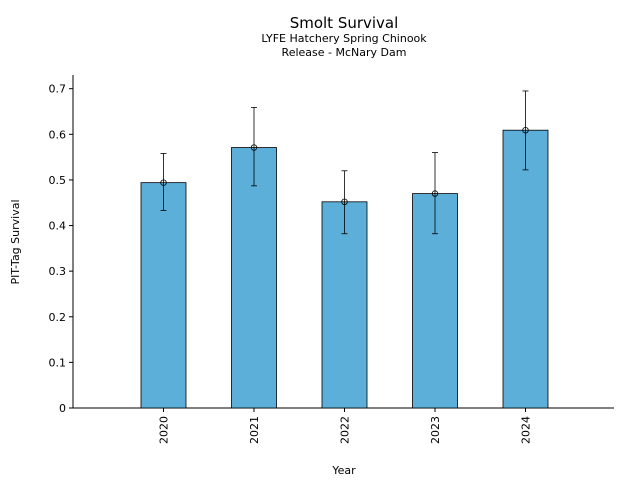 The width and height of the screenshot is (640, 480). I want to click on y-tick-label: 0.5, so click(58, 180).